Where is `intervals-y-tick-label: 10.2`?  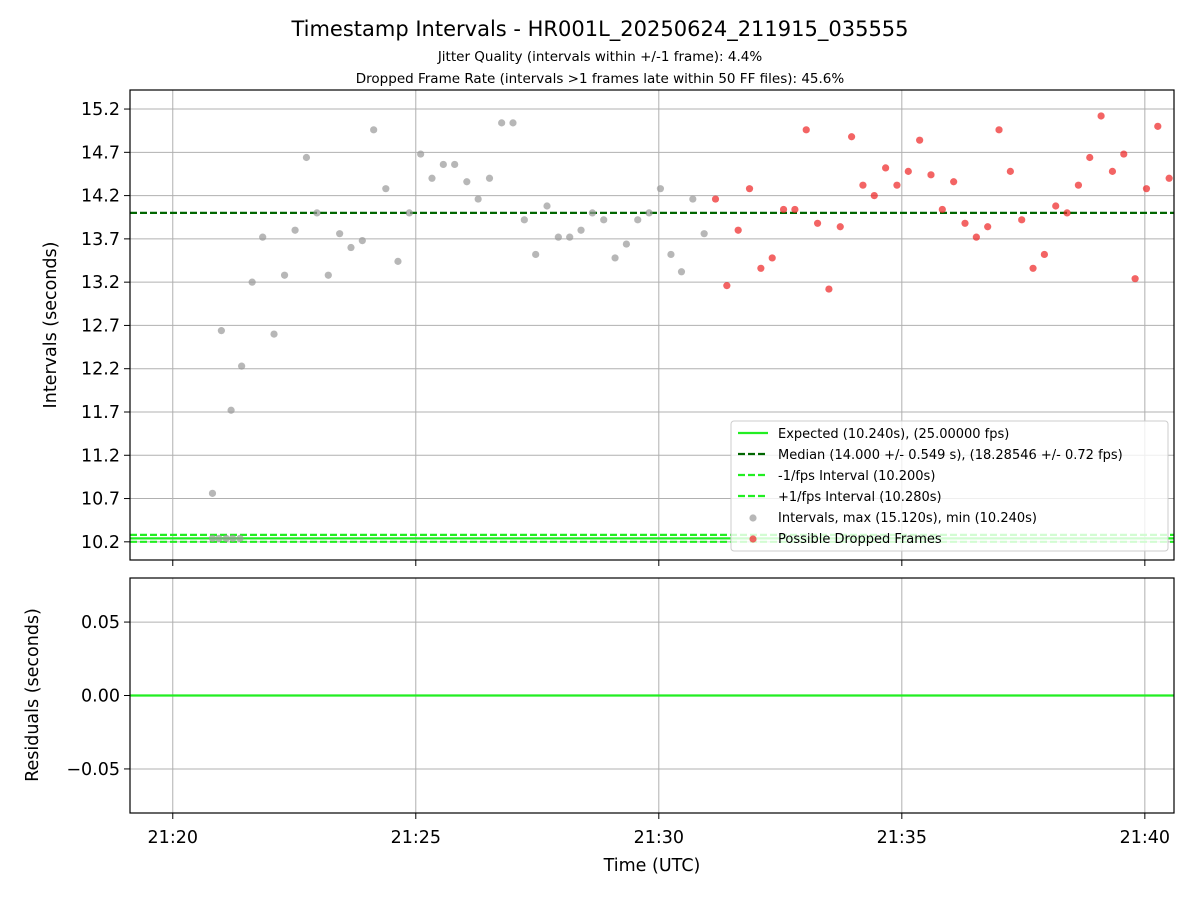
intervals-y-tick-label: 10.2 is located at coordinates (100, 543).